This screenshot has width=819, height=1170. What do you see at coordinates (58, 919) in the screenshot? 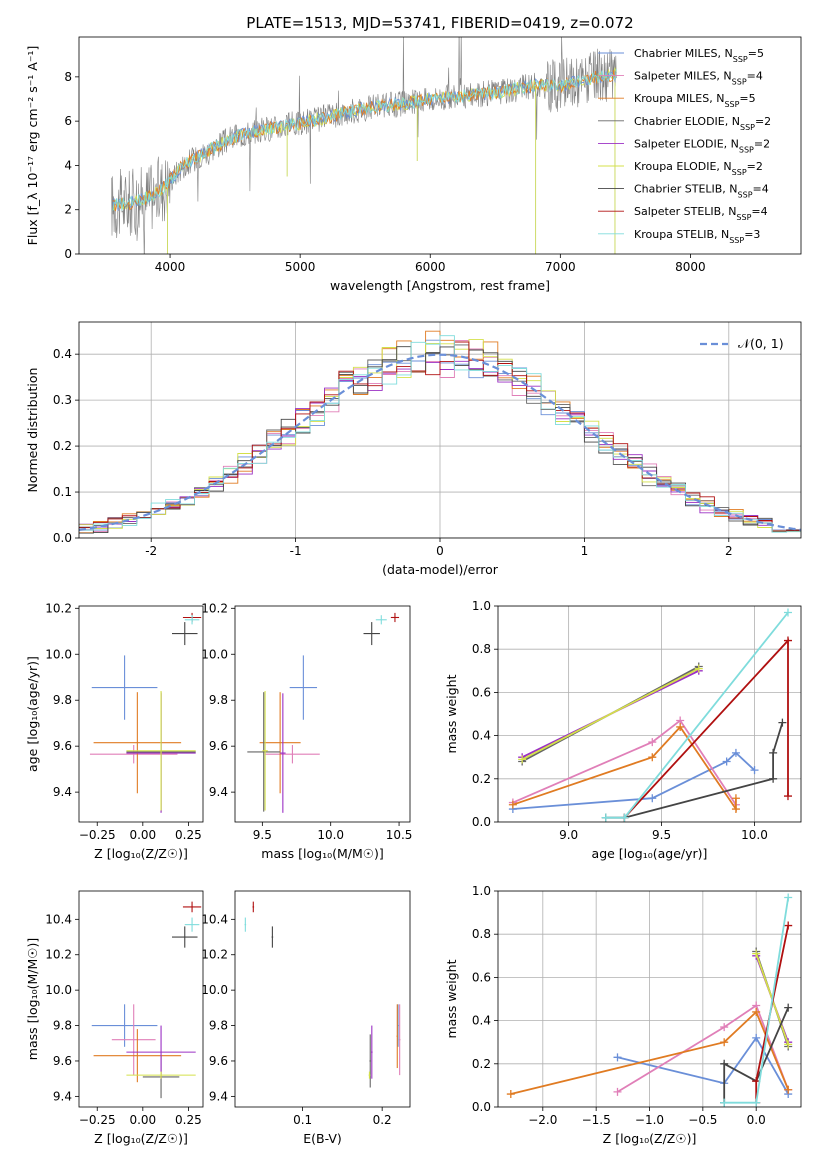
I see `y-tick-label: 10.4` at bounding box center [58, 919].